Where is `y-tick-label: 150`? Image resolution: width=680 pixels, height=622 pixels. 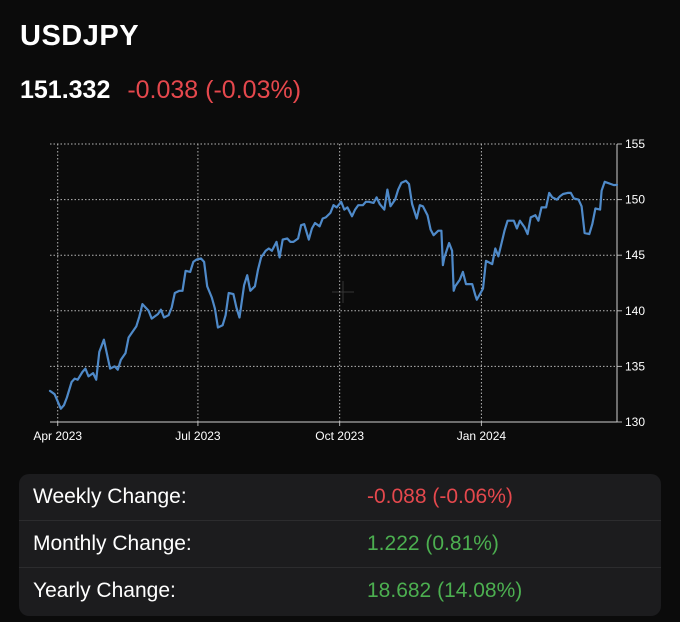
y-tick-label: 150 is located at coordinates (635, 200).